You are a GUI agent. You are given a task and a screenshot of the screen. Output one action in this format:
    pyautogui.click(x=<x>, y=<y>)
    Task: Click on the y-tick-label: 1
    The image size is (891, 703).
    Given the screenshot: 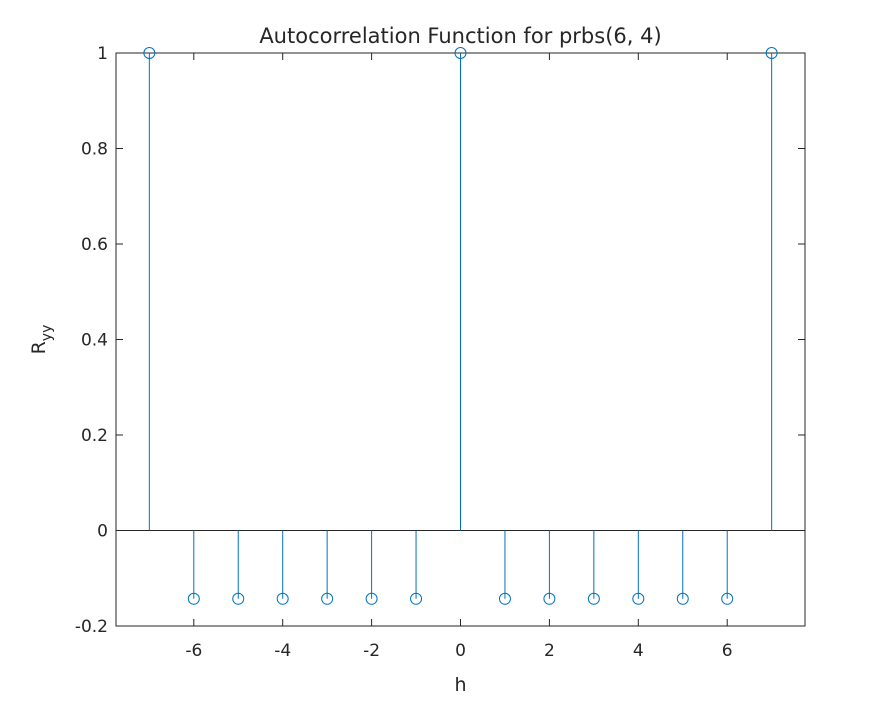 What is the action you would take?
    pyautogui.click(x=102, y=54)
    